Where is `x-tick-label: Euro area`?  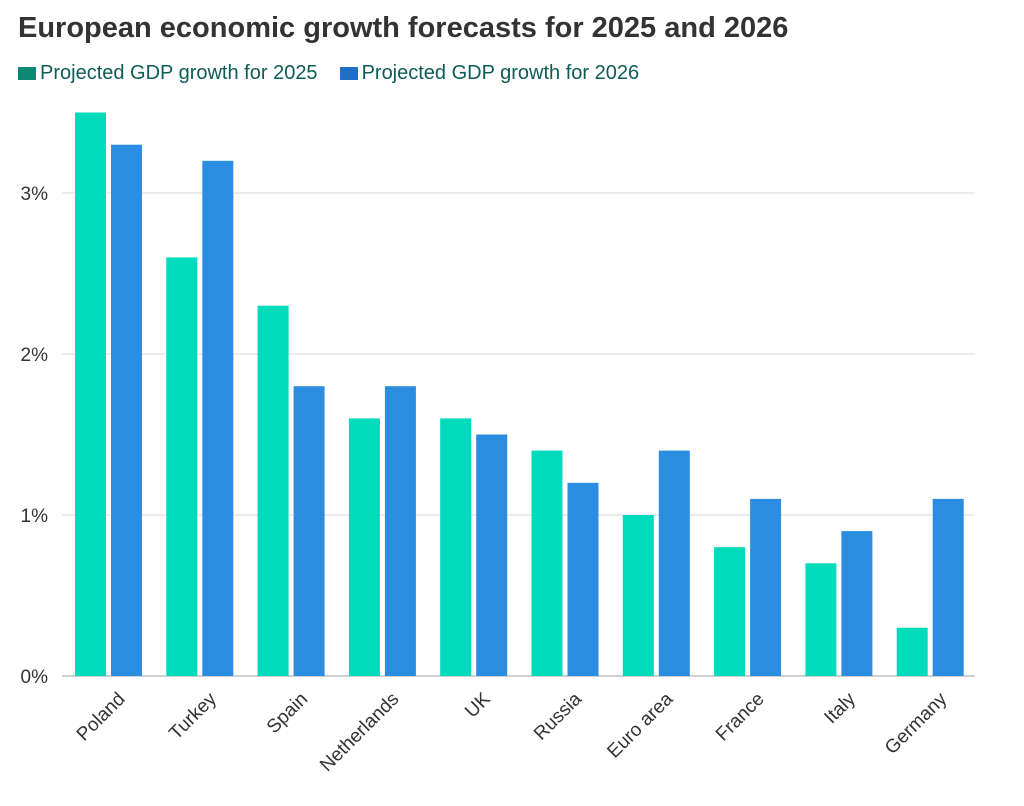 x-tick-label: Euro area is located at coordinates (640, 725).